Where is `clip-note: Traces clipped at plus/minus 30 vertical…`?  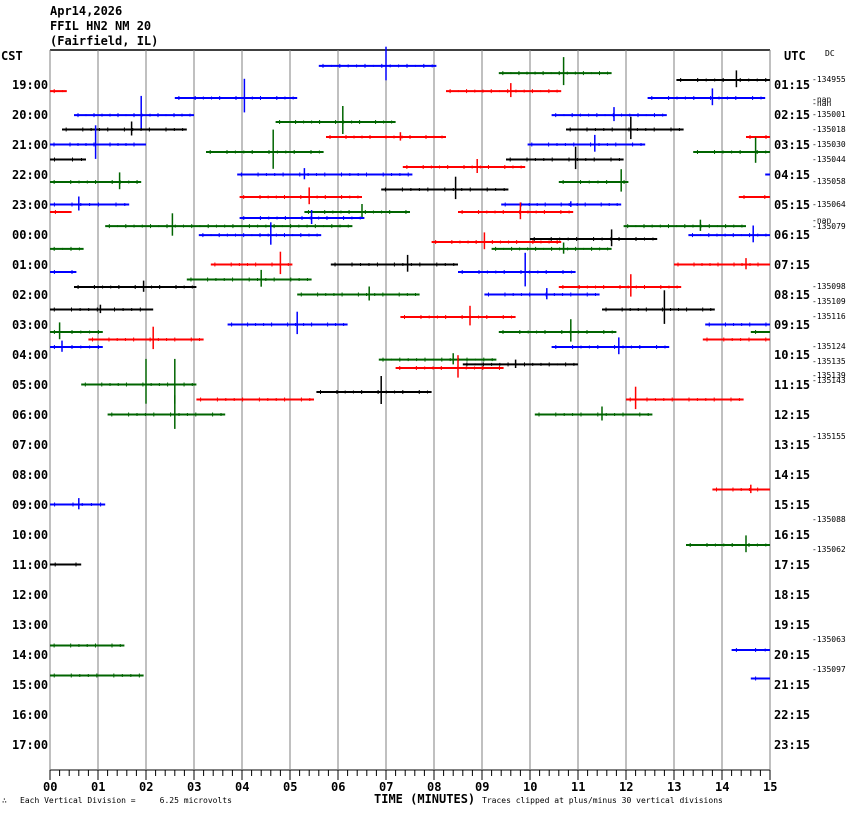
clip-note: Traces clipped at plus/minus 30 vertical… is located at coordinates (602, 800).